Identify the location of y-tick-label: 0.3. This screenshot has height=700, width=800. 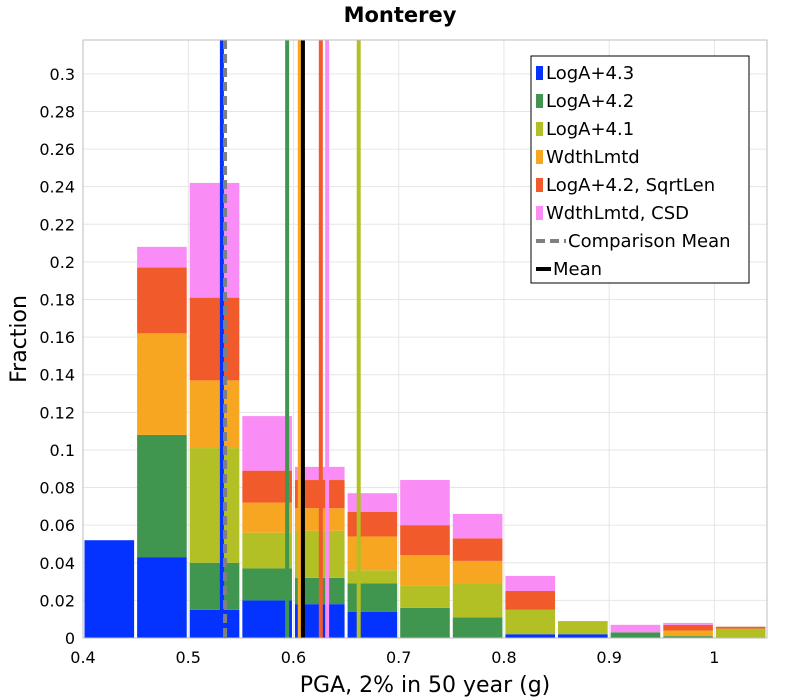
(62, 74).